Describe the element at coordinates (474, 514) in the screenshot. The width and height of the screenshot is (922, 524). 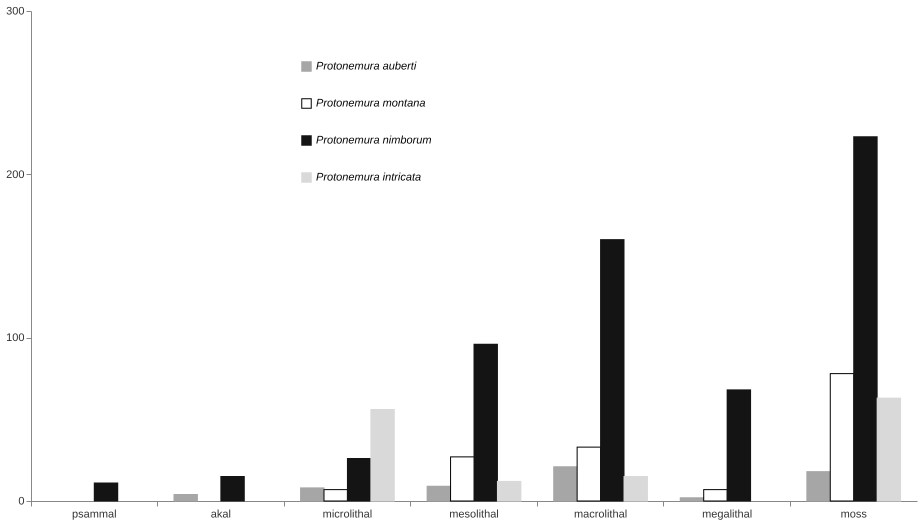
I see `x-tick-label: mesolithal` at that location.